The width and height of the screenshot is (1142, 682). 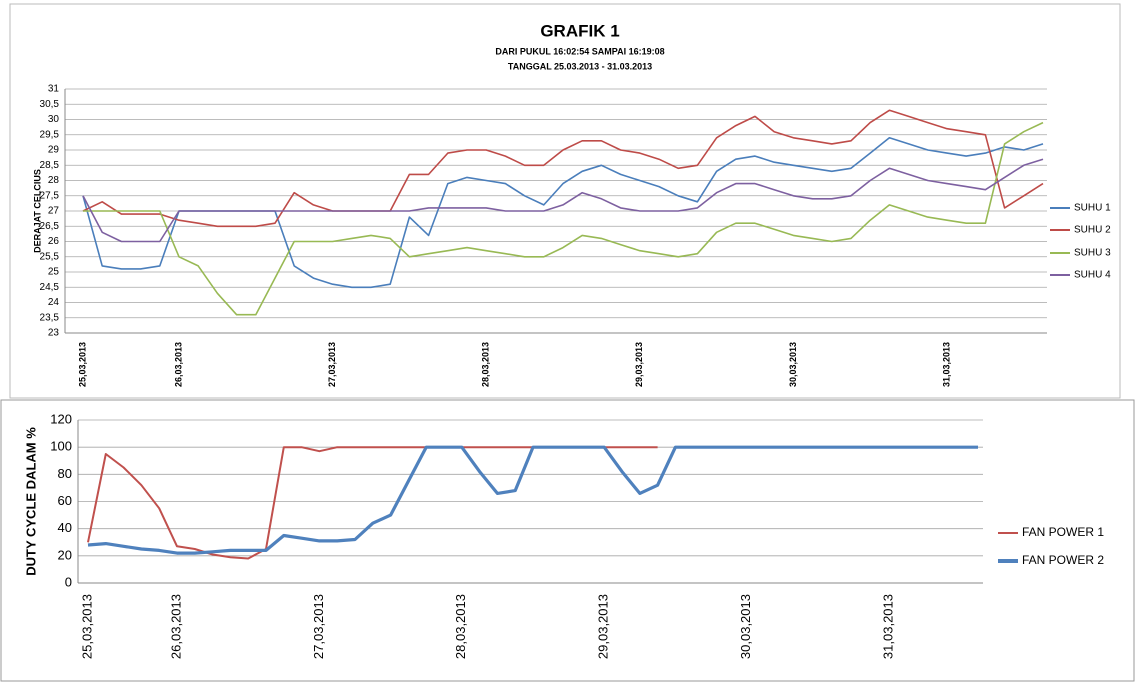 I want to click on y-tick-label: 31, so click(x=54, y=89).